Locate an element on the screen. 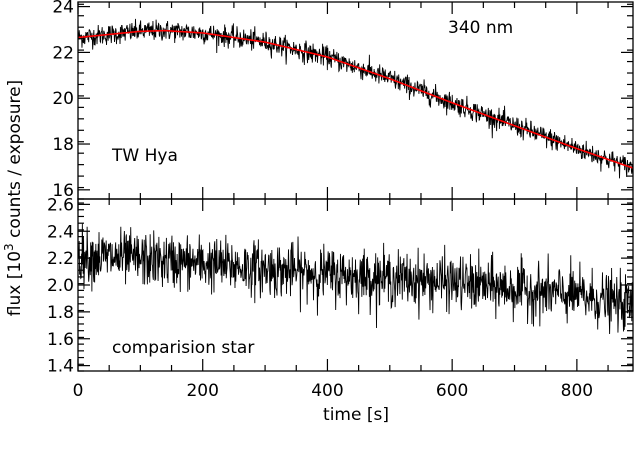 This screenshot has height=458, width=636. bottom-y-tick-label: 2.4 is located at coordinates (60, 232).